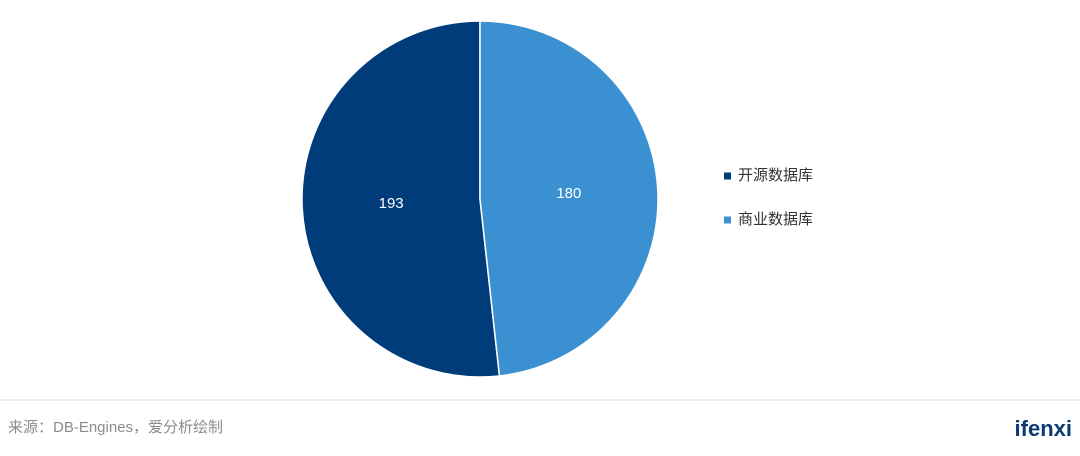  Describe the element at coordinates (775, 219) in the screenshot. I see `legend-label: 商业数据库` at that location.